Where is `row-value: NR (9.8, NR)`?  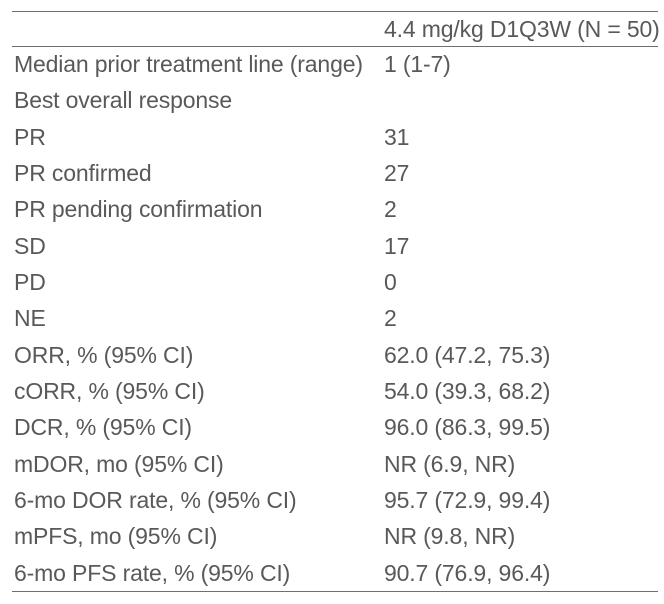 row-value: NR (9.8, NR) is located at coordinates (450, 536).